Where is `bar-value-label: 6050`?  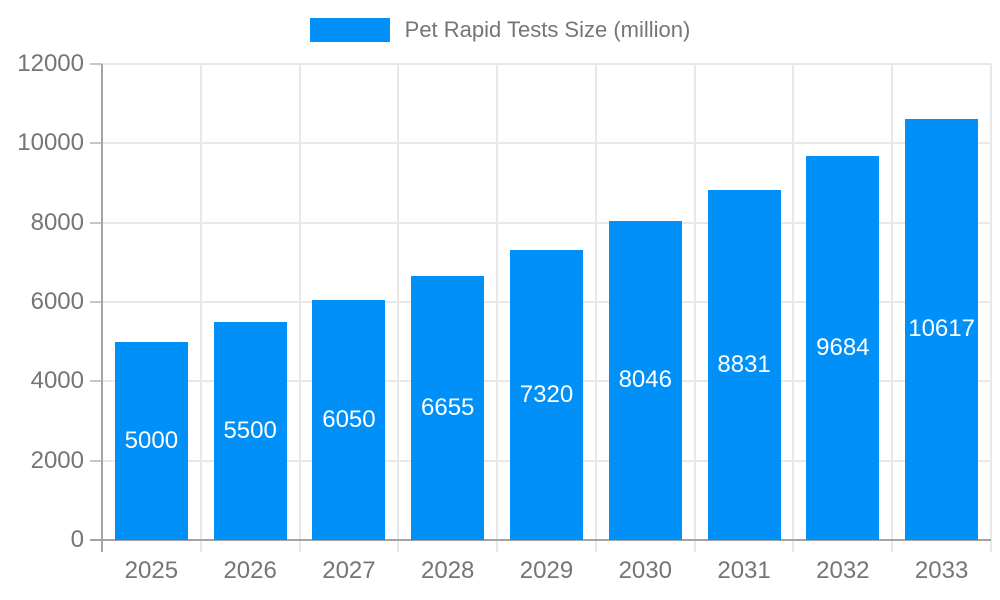 bar-value-label: 6050 is located at coordinates (349, 419).